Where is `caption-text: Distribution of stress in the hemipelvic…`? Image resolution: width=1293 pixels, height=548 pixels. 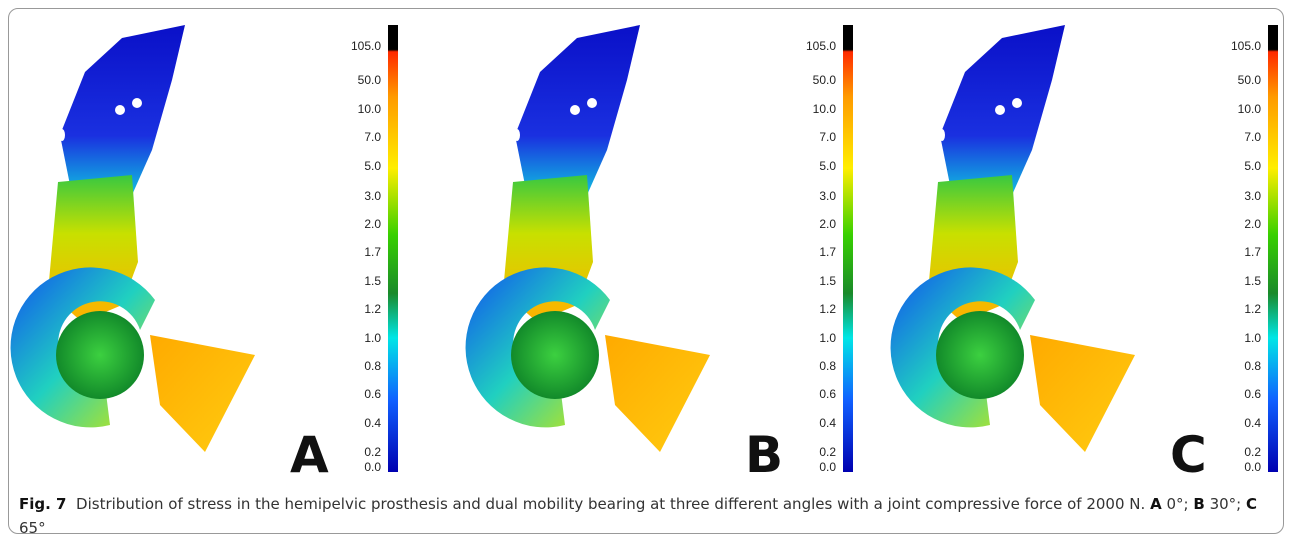 caption-text: Distribution of stress in the hemipelvic… is located at coordinates (611, 504).